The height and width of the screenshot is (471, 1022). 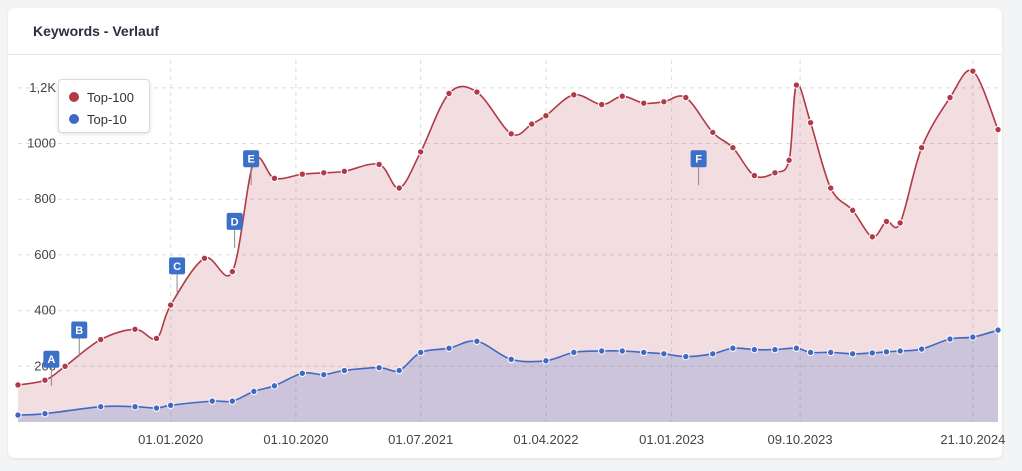 I want to click on legend-item-top10: Top-10, so click(x=109, y=119).